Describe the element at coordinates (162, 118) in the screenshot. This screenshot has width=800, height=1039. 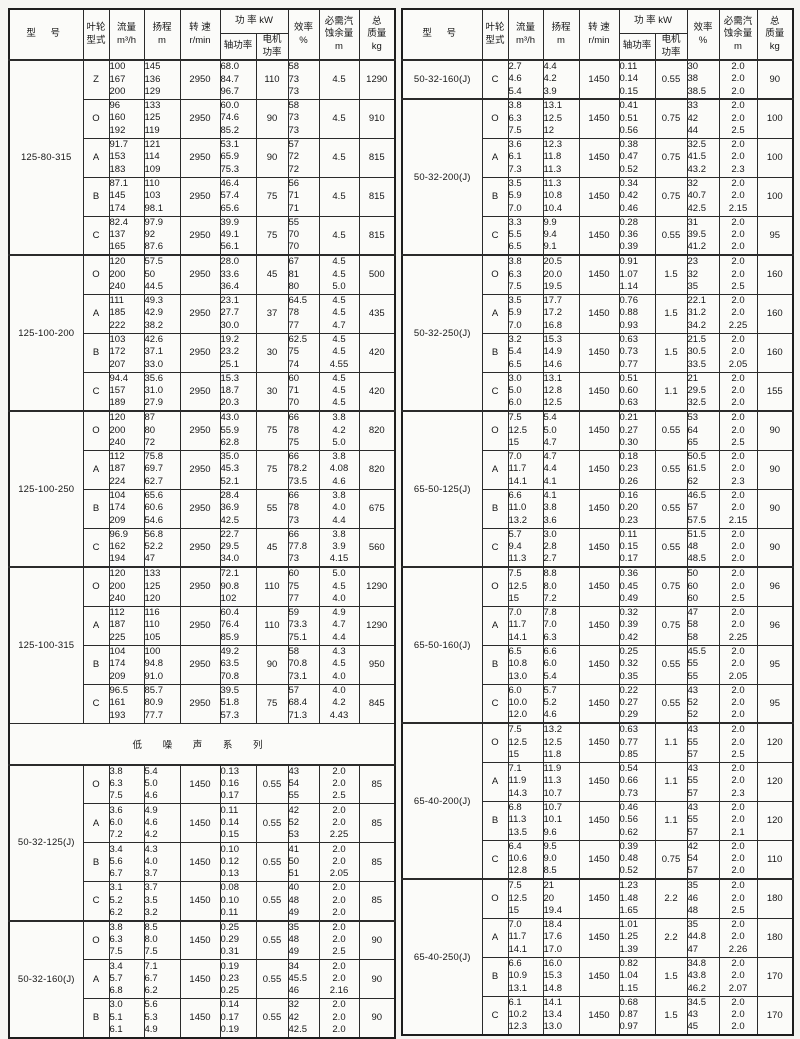
I see `head-cell: 133 125 119` at that location.